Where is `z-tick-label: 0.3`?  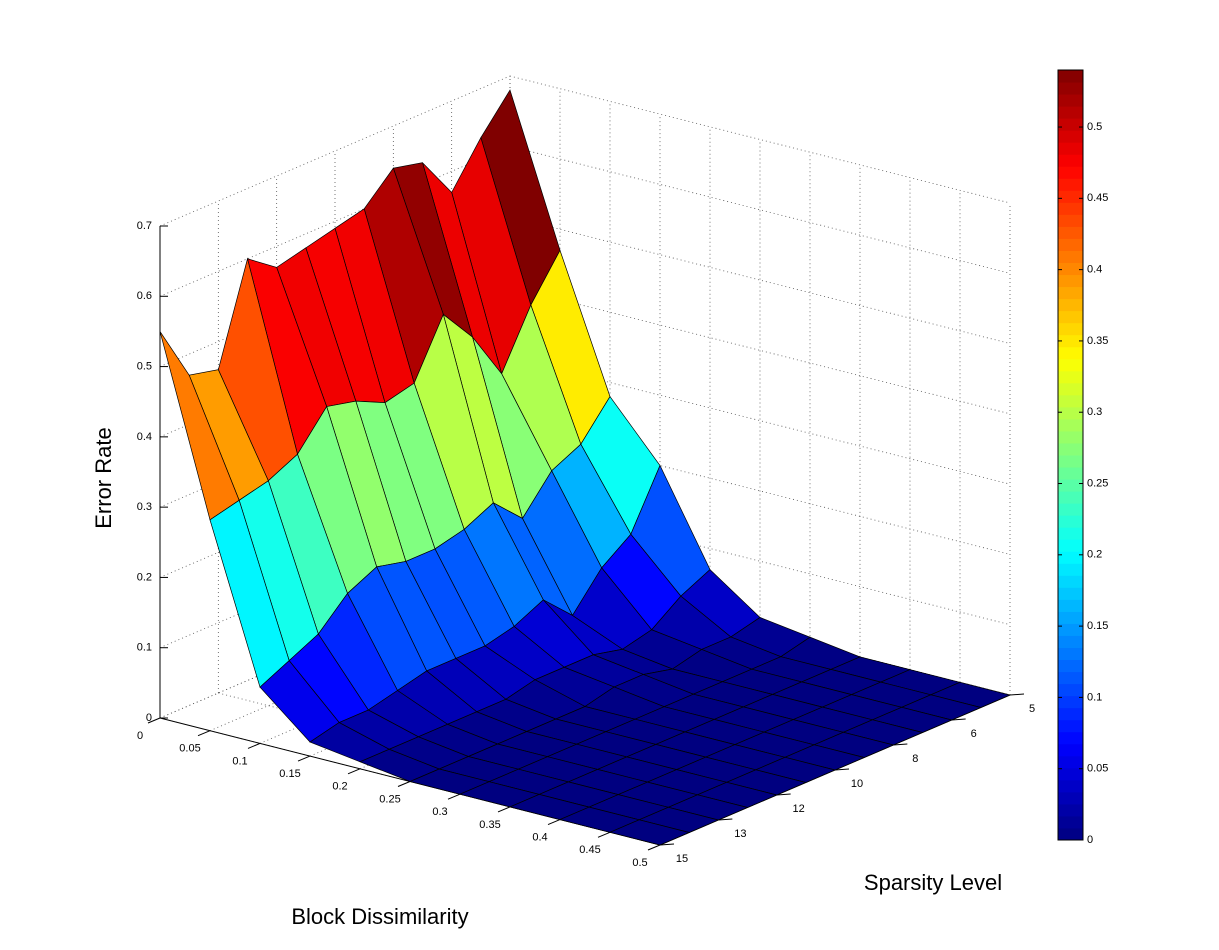
z-tick-label: 0.3 is located at coordinates (144, 507).